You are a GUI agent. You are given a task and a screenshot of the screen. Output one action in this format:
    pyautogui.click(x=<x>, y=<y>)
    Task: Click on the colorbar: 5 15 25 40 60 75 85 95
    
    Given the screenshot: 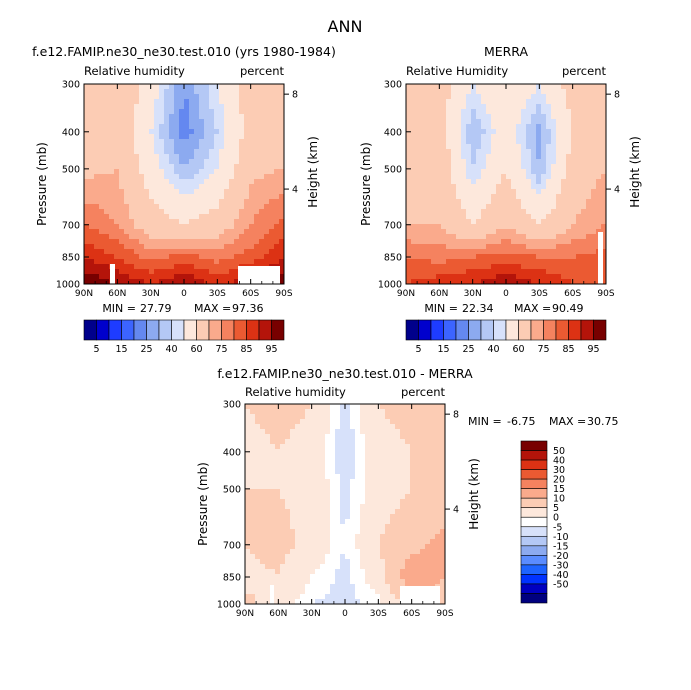 What is the action you would take?
    pyautogui.click(x=184, y=337)
    